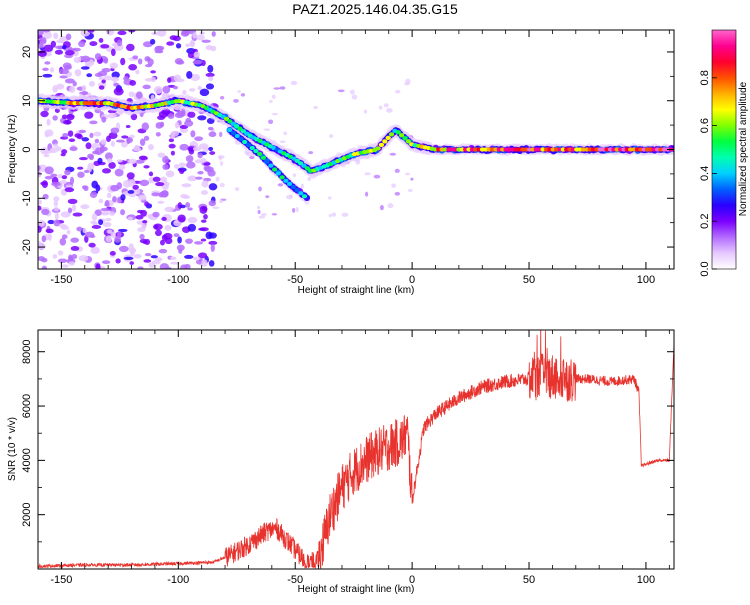  What do you see at coordinates (12, 449) in the screenshot?
I see `snr-y-label: SNR (10 * v/v)` at bounding box center [12, 449].